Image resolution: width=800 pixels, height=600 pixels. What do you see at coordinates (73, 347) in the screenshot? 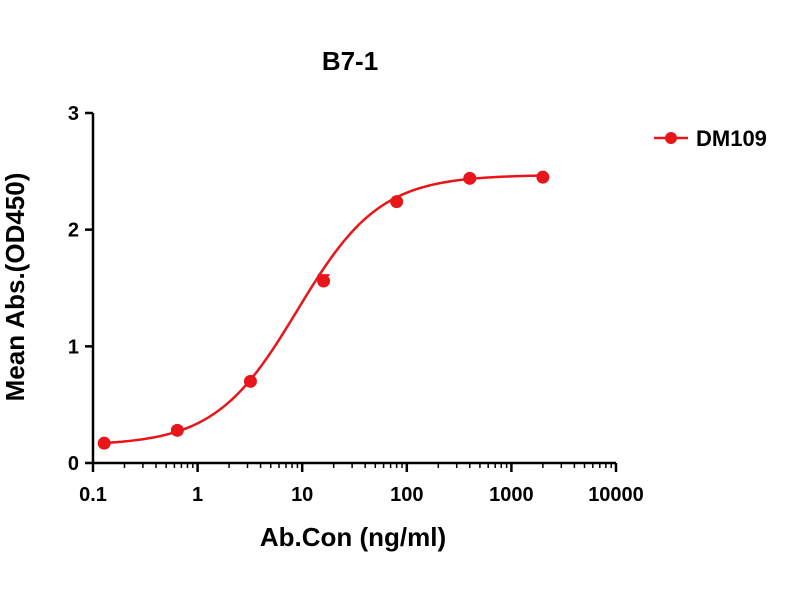
I see `y-tick-label: 1` at bounding box center [73, 347].